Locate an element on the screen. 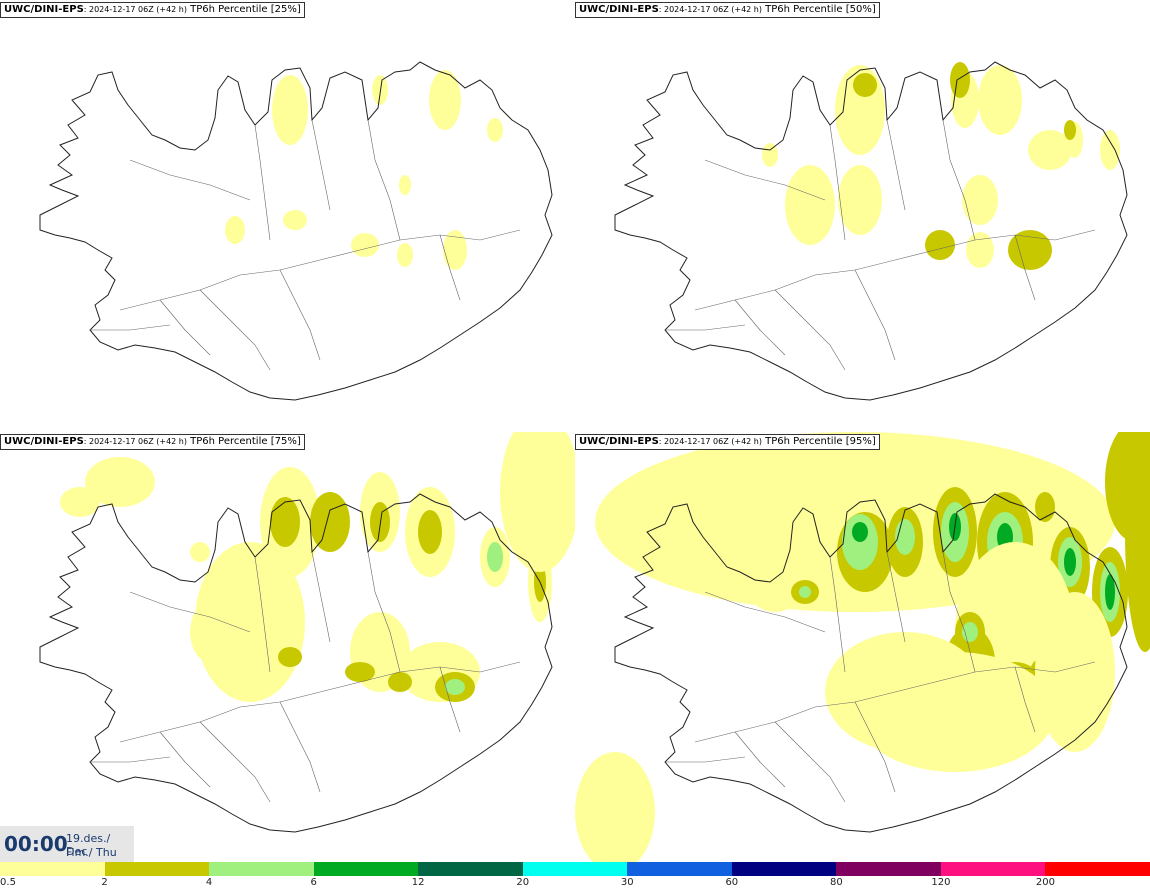 The height and width of the screenshot is (891, 1150). legend-tick-label: 4 is located at coordinates (209, 882).